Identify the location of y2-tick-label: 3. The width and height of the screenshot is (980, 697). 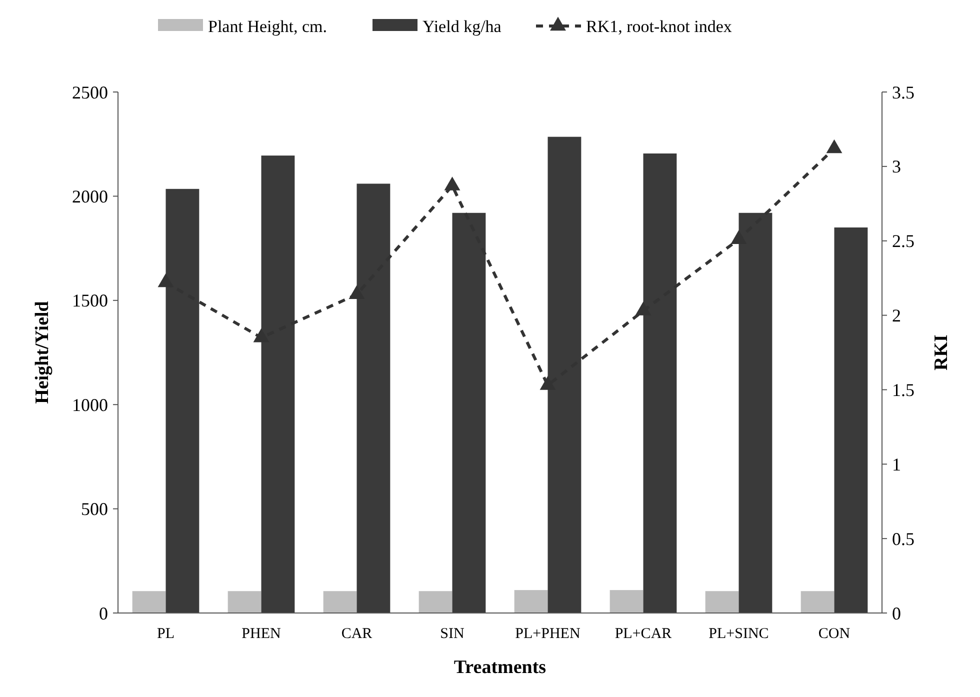
(896, 166).